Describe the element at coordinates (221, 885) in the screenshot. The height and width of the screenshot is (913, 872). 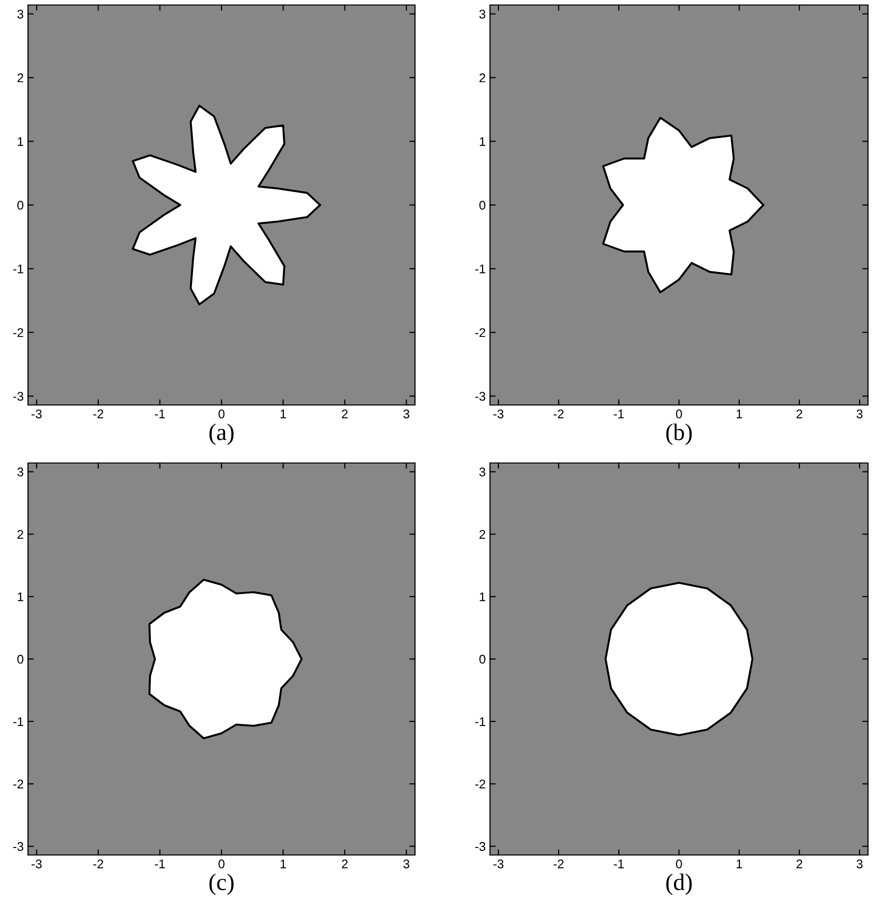
I see `x-axis-title: (c)` at that location.